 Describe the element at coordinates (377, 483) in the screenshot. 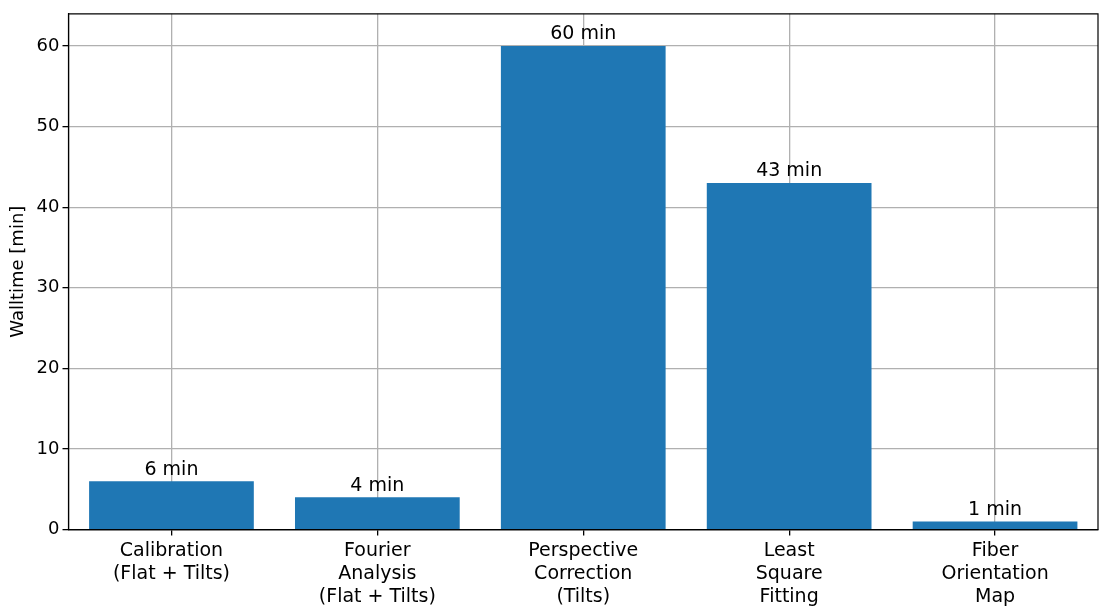

I see `data-label: 4 min` at that location.